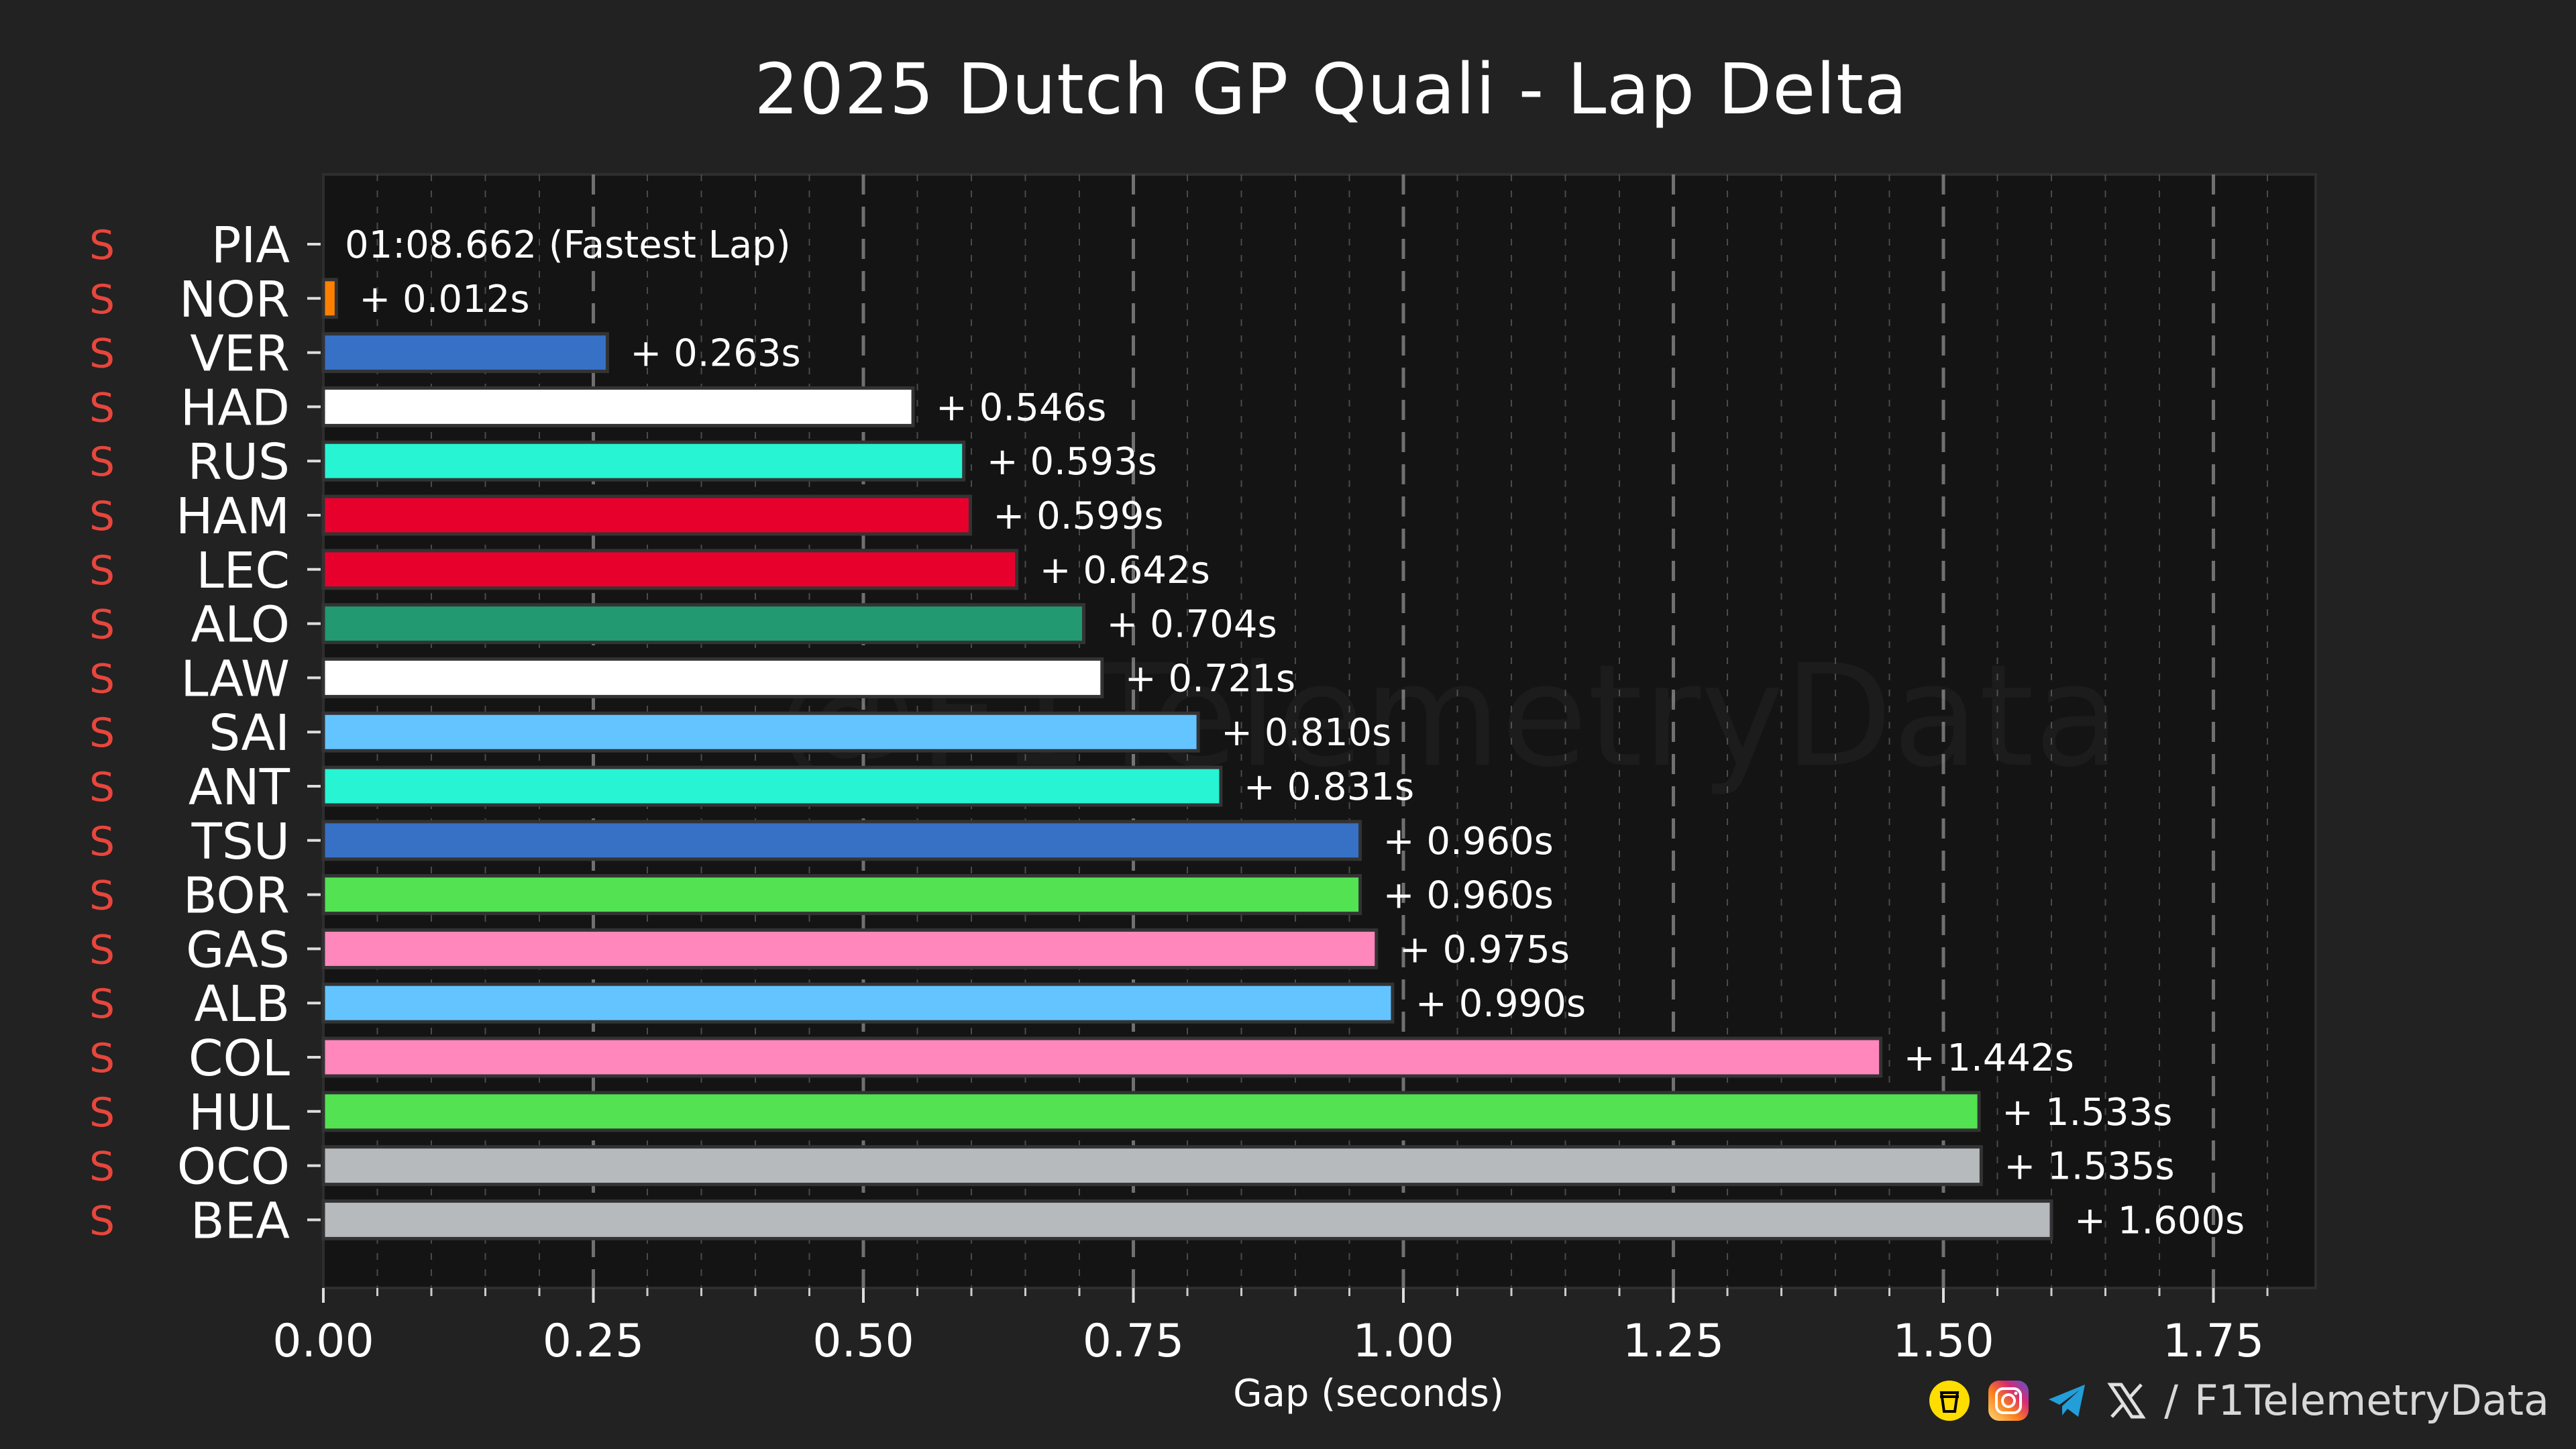 This screenshot has width=2576, height=1449. Describe the element at coordinates (239, 1058) in the screenshot. I see `driver-code-label: COL` at that location.